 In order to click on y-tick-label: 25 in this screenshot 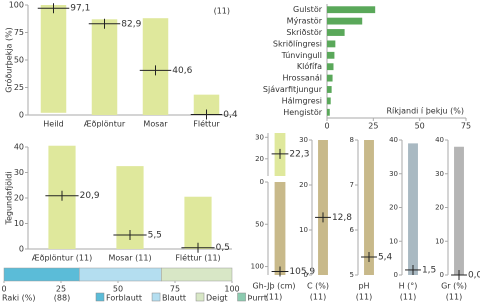, I will do `click(19, 87)`.